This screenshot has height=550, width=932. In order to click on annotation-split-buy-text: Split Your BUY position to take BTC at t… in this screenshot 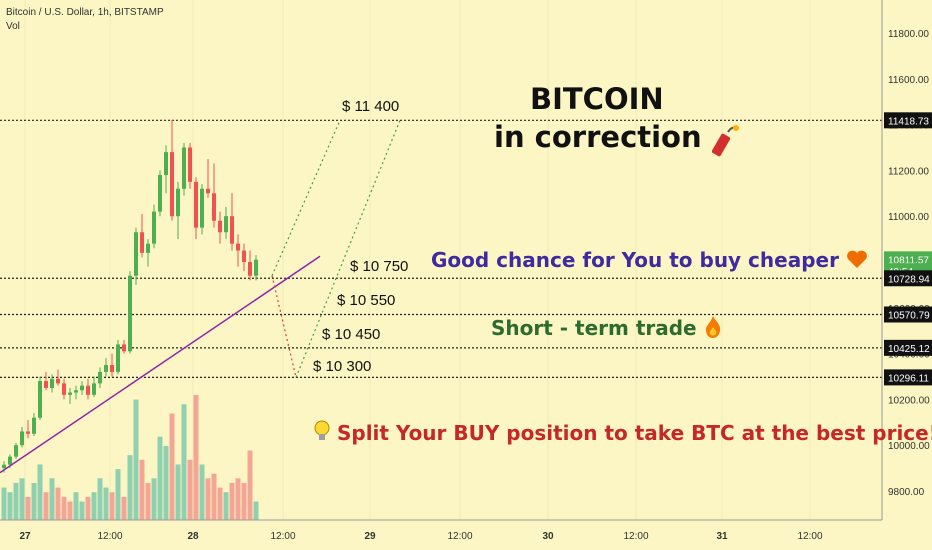, I will do `click(634, 433)`.